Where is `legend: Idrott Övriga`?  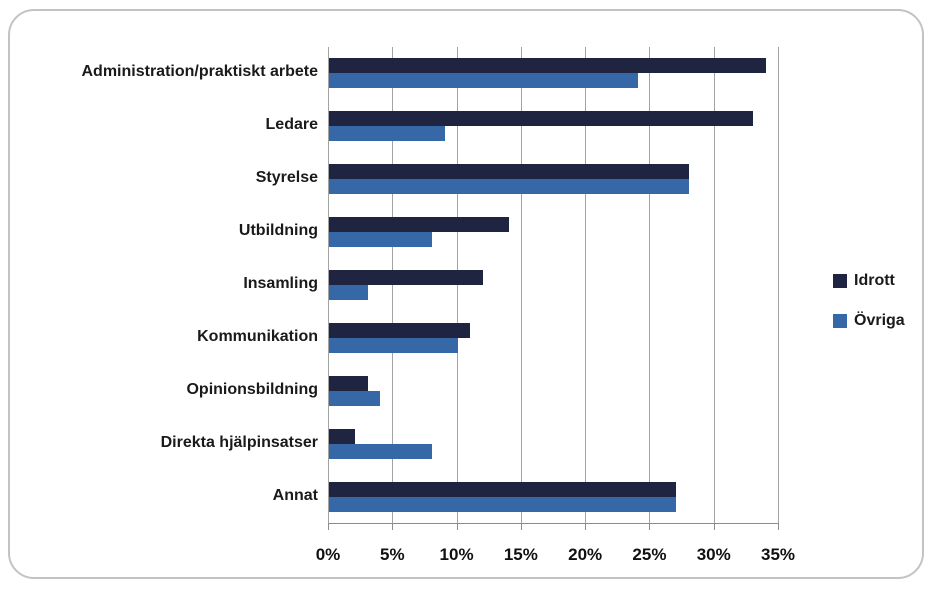
legend: Idrott Övriga is located at coordinates (869, 311).